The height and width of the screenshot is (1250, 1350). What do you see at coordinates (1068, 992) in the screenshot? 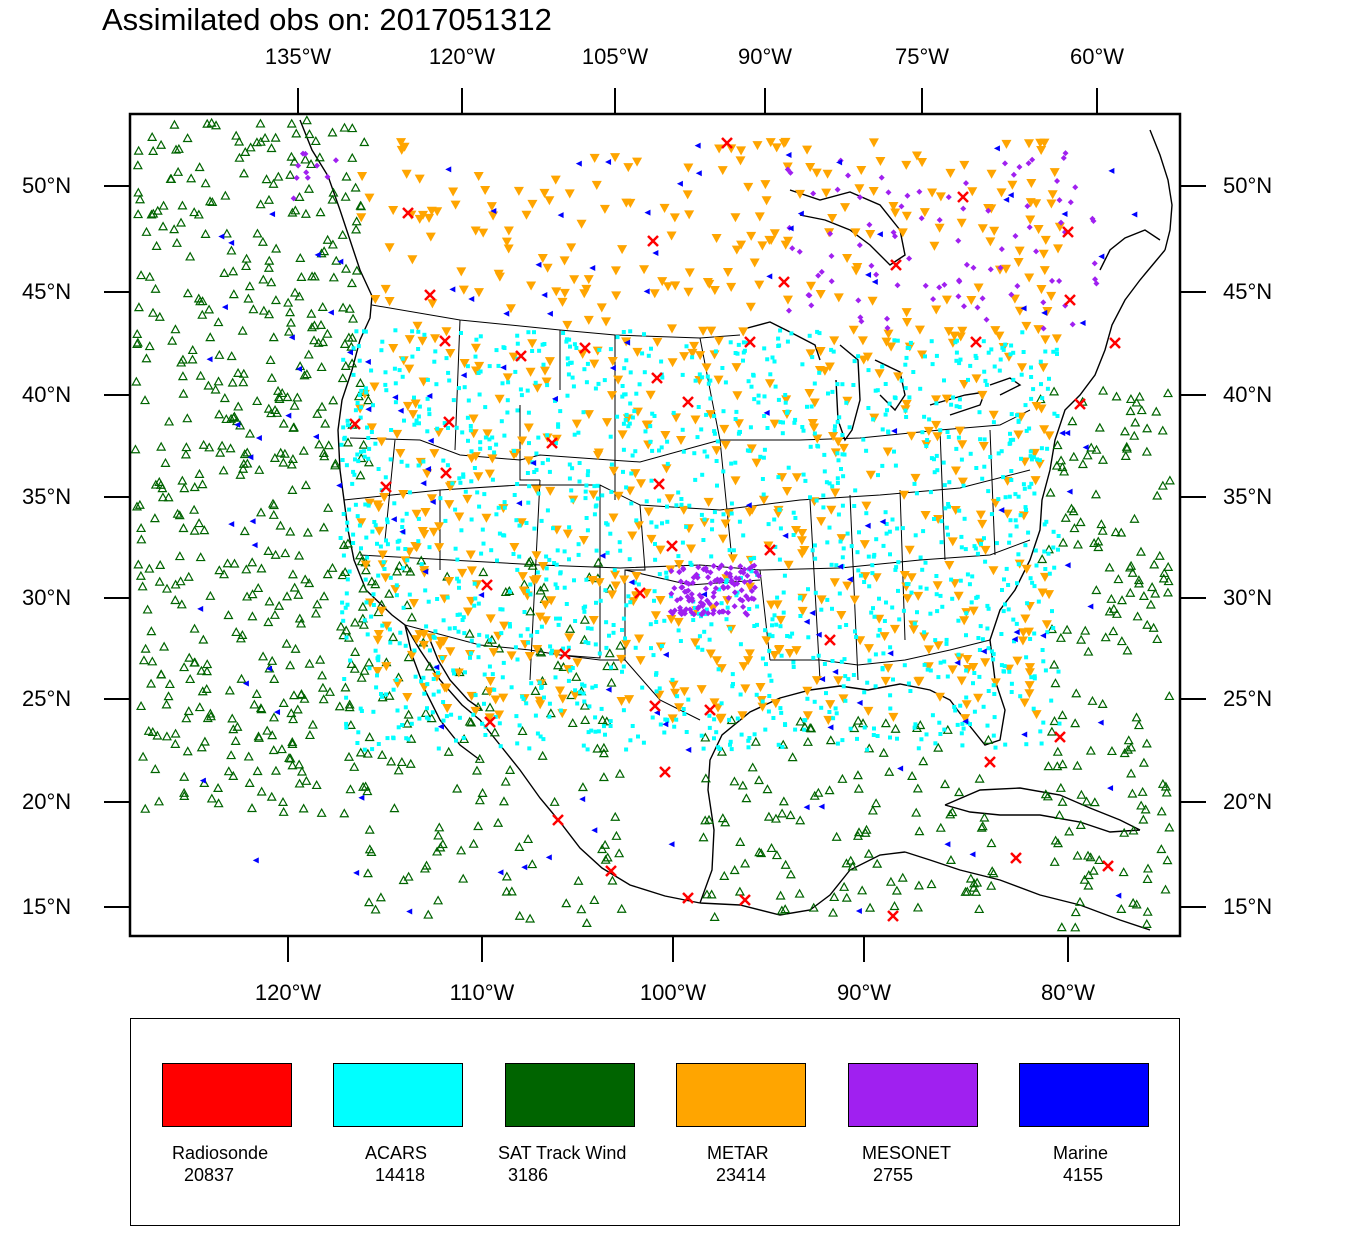
I see `bottom-lon-label: 80°W` at bounding box center [1068, 992].